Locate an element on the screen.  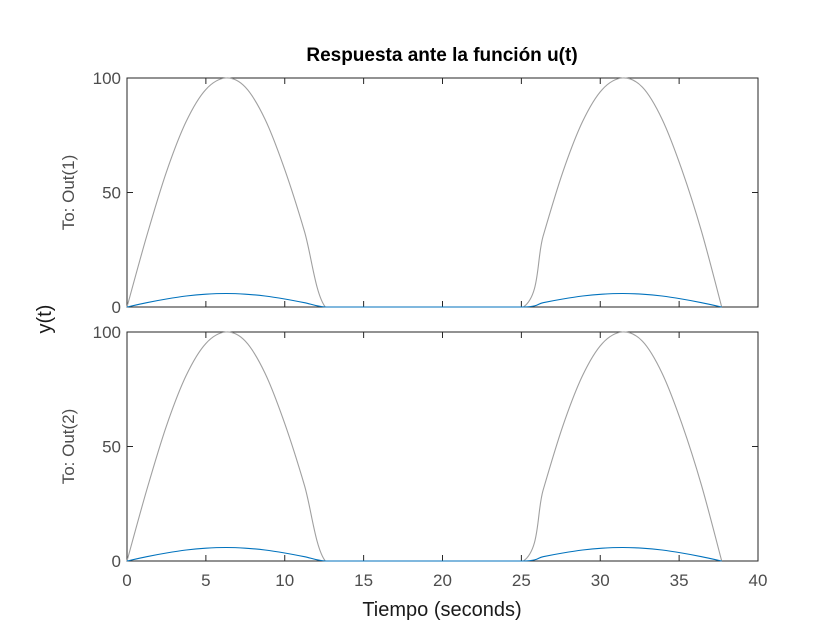
x-tick-label: 25 is located at coordinates (521, 580).